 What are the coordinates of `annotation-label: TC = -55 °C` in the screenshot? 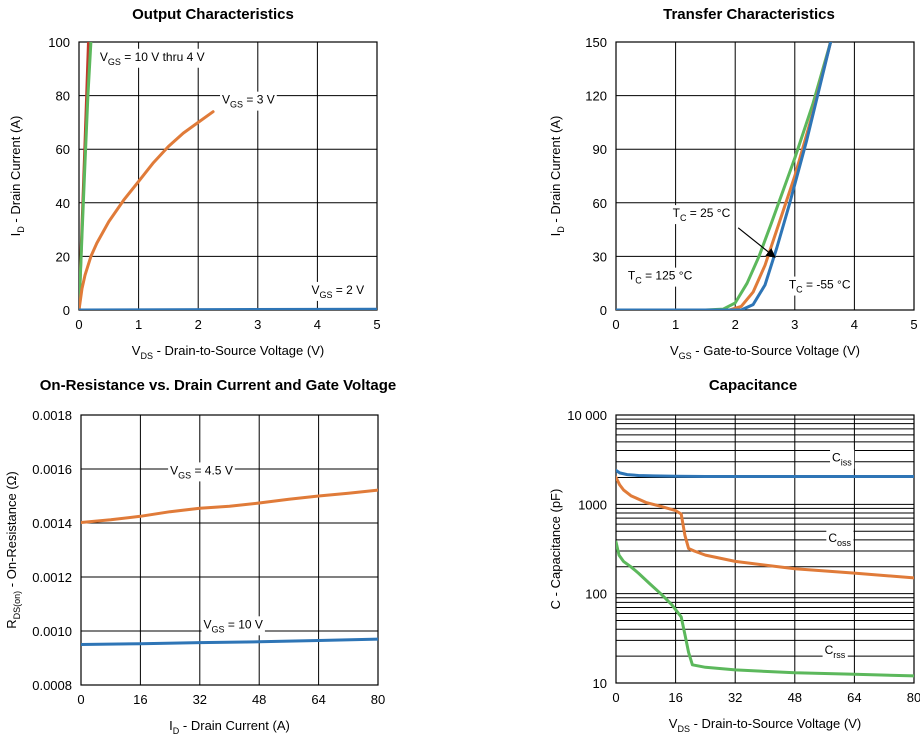 It's located at (820, 286).